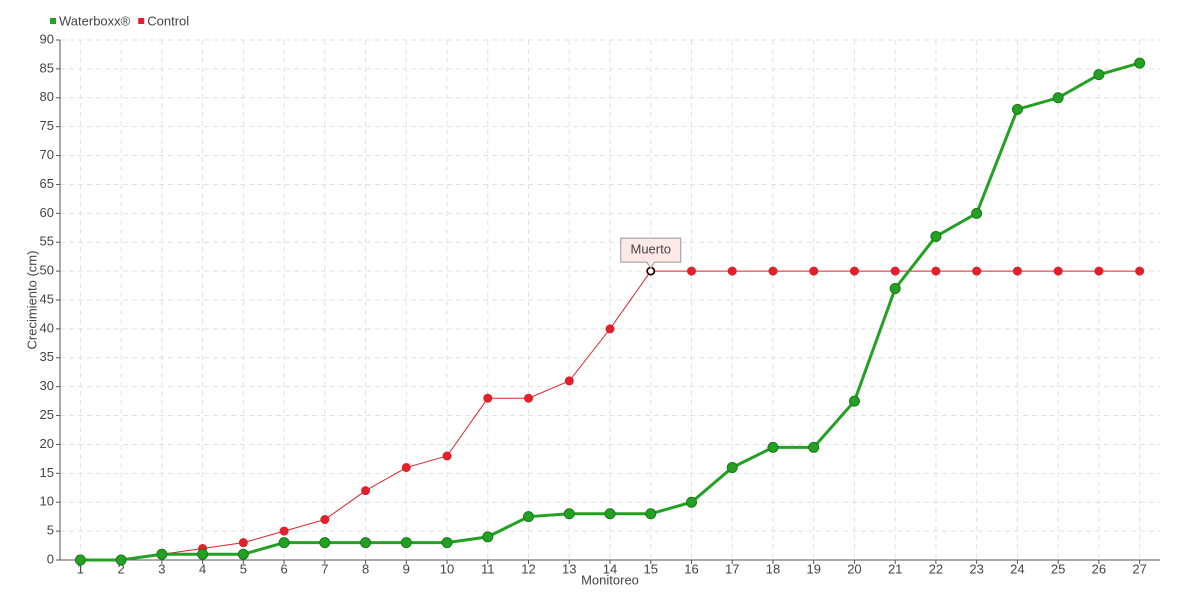  I want to click on x-tick-label: 8, so click(365, 568).